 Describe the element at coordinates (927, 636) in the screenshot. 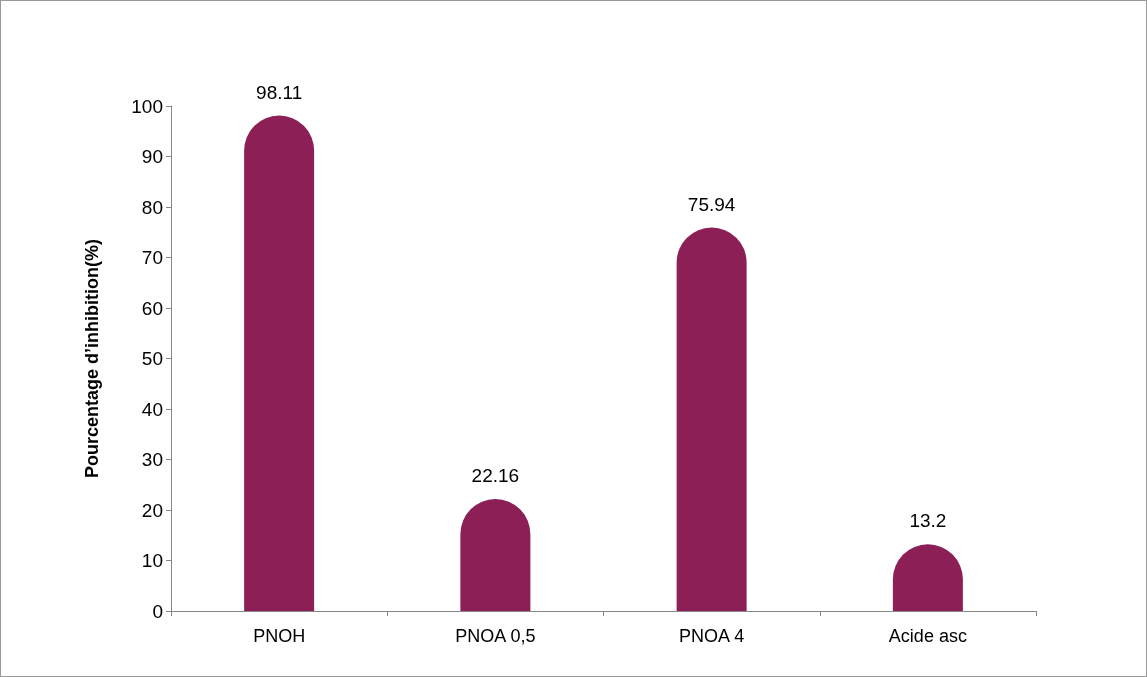

I see `x-tick-label: Acide asc` at that location.